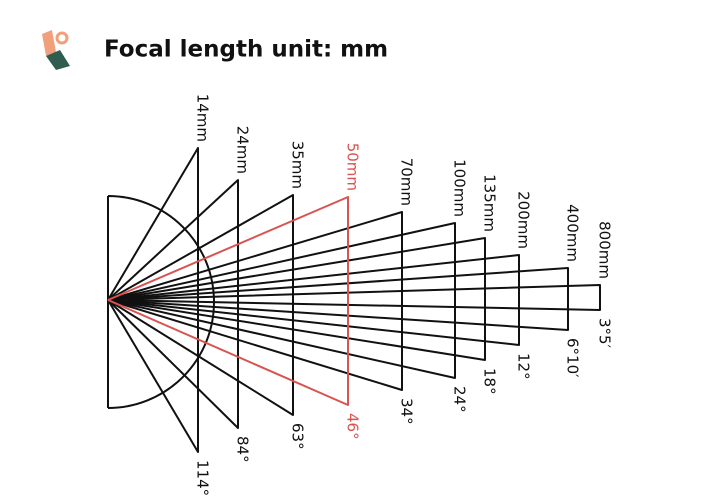 The height and width of the screenshot is (500, 720). What do you see at coordinates (407, 182) in the screenshot?
I see `focal-label: 70mm` at bounding box center [407, 182].